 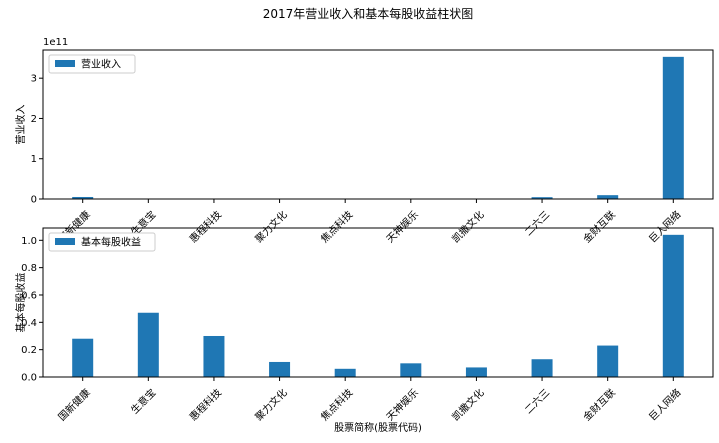 What do you see at coordinates (607, 361) in the screenshot?
I see `bar-基本每股收益-金财互联` at bounding box center [607, 361].